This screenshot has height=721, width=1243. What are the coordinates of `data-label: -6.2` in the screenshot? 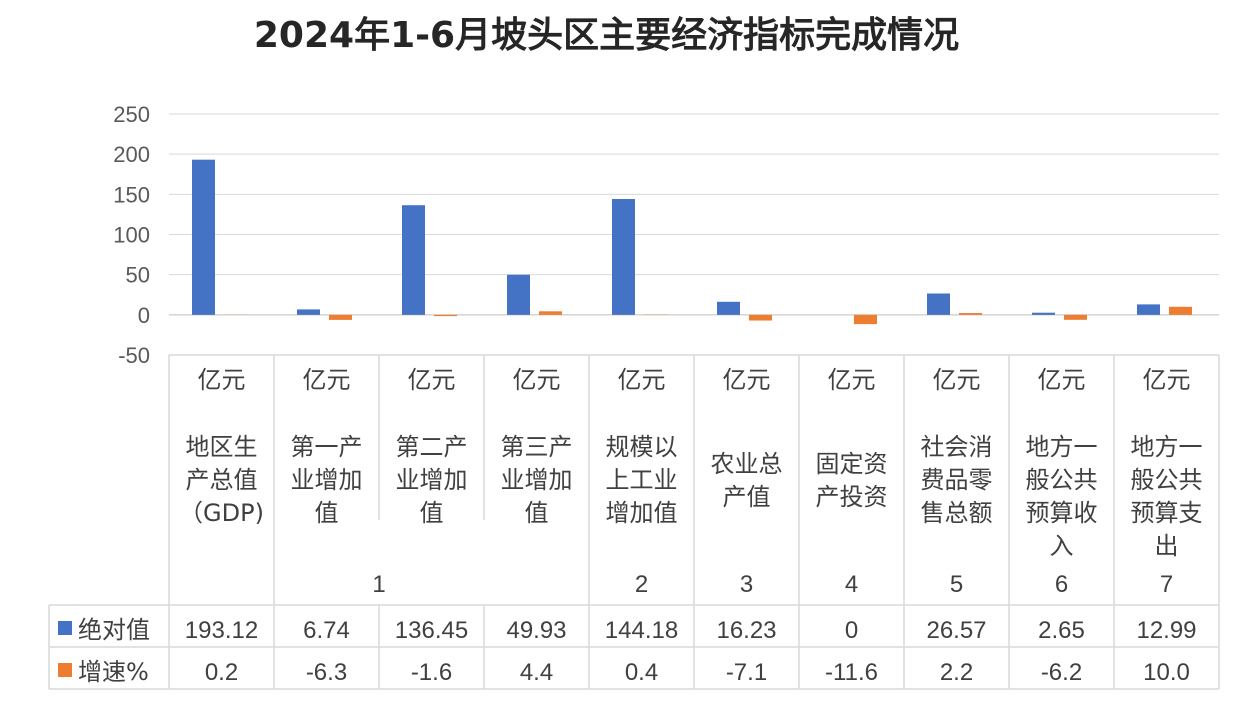 It's located at (1061, 672).